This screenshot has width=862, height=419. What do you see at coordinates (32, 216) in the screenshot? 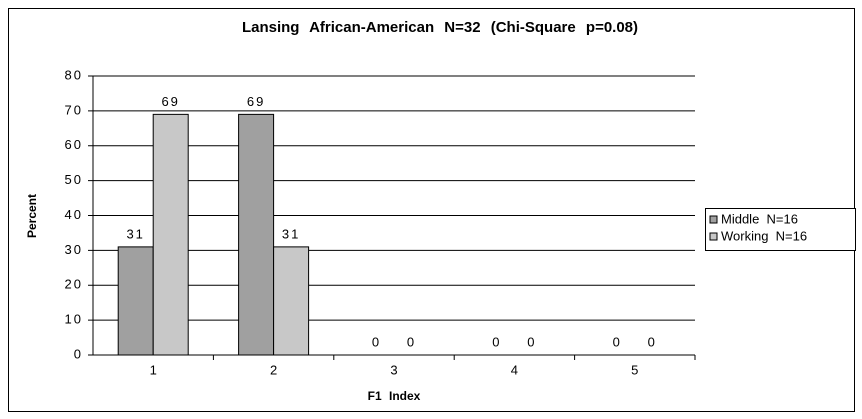
I see `y-axis-title: Percent` at bounding box center [32, 216].